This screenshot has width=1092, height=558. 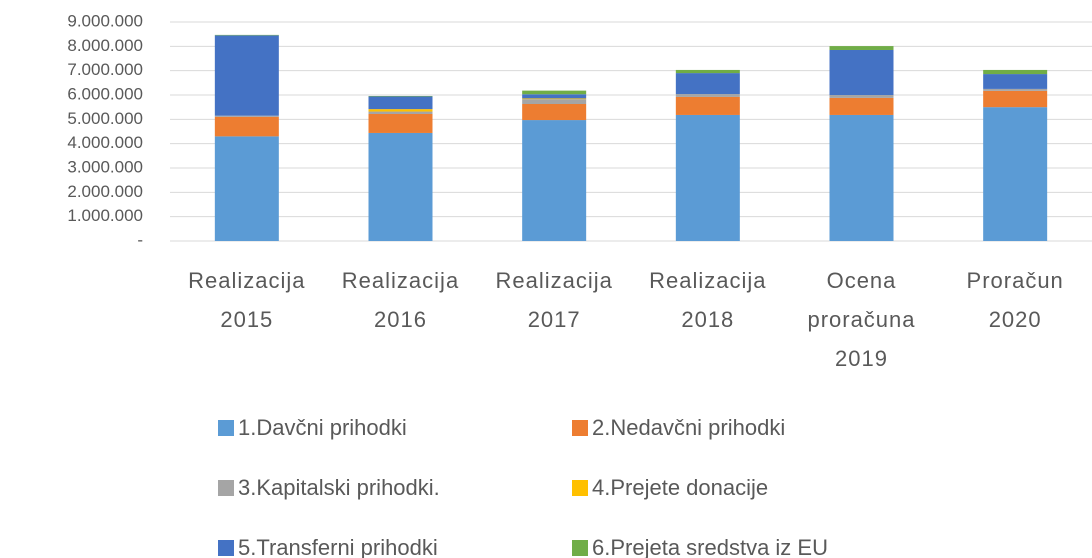 What do you see at coordinates (140, 239) in the screenshot?
I see `y-tick-label: -` at bounding box center [140, 239].